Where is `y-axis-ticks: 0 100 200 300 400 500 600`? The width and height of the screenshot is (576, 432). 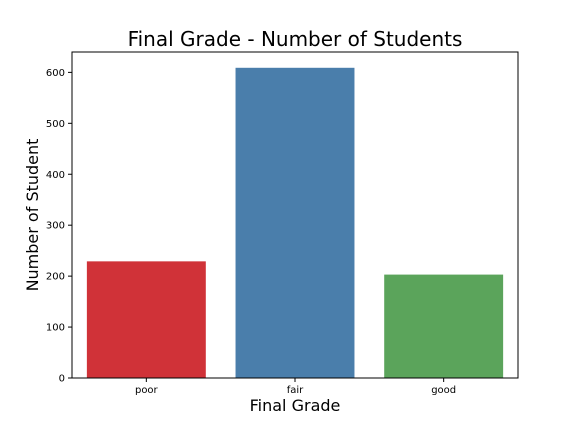 y-axis-ticks: 0 100 200 300 400 500 600 is located at coordinates (59, 226).